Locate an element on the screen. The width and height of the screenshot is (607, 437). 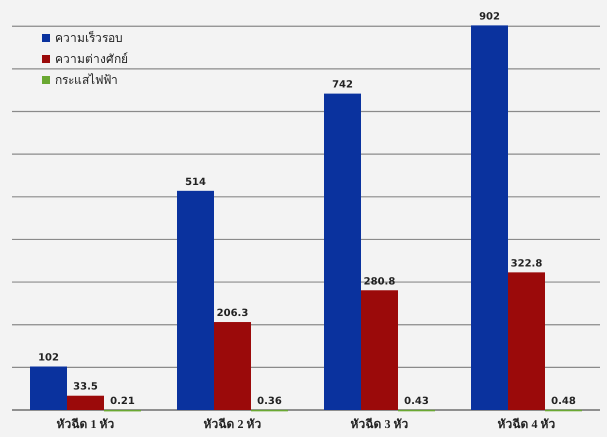
data-label: 514 is located at coordinates (195, 182).